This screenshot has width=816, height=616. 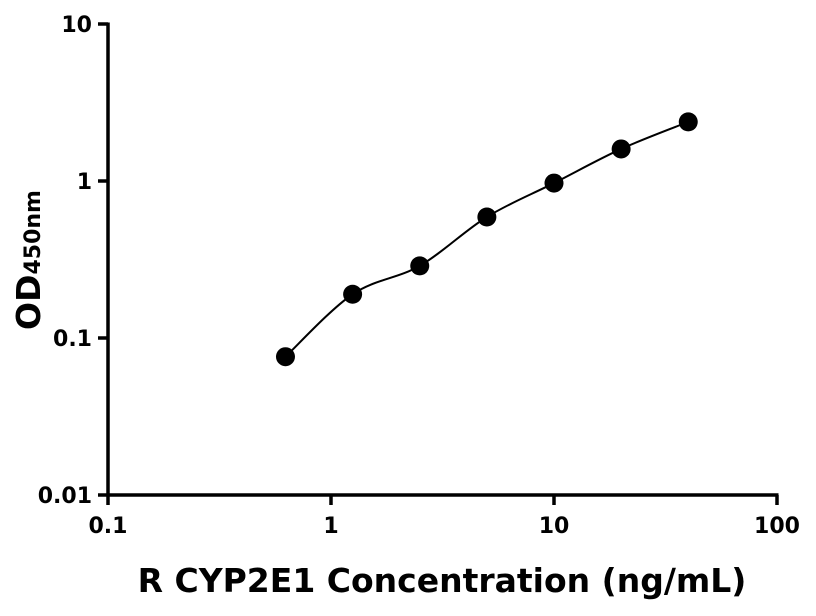 What do you see at coordinates (84, 182) in the screenshot?
I see `y-tick-label: 1` at bounding box center [84, 182].